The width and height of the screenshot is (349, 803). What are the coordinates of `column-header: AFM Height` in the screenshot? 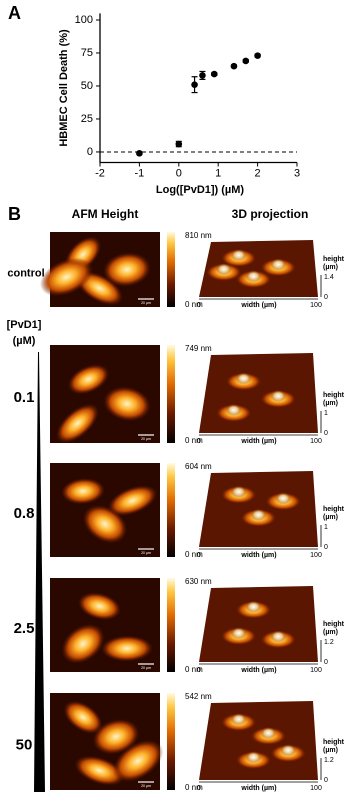 It's located at (105, 214).